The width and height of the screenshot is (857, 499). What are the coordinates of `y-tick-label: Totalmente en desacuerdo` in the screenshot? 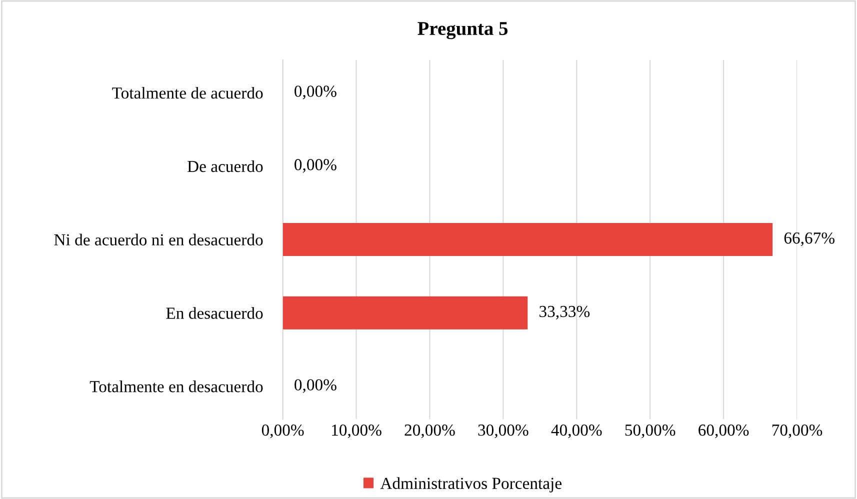 It's located at (176, 386).